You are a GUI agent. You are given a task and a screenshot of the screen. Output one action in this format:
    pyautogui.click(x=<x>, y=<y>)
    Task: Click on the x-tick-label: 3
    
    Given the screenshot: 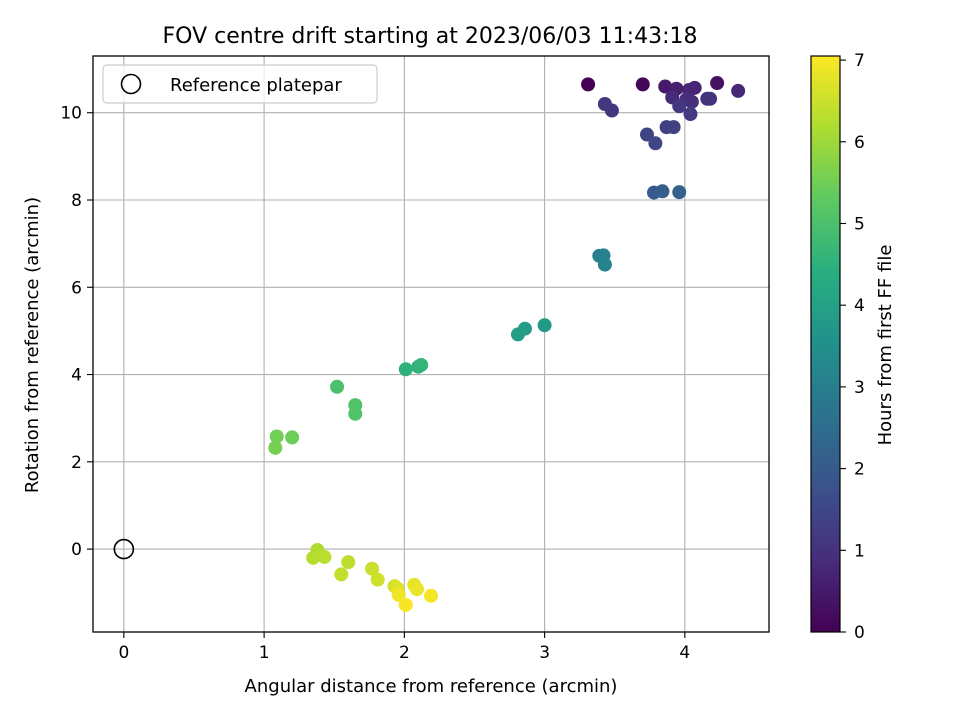 What is the action you would take?
    pyautogui.click(x=544, y=653)
    